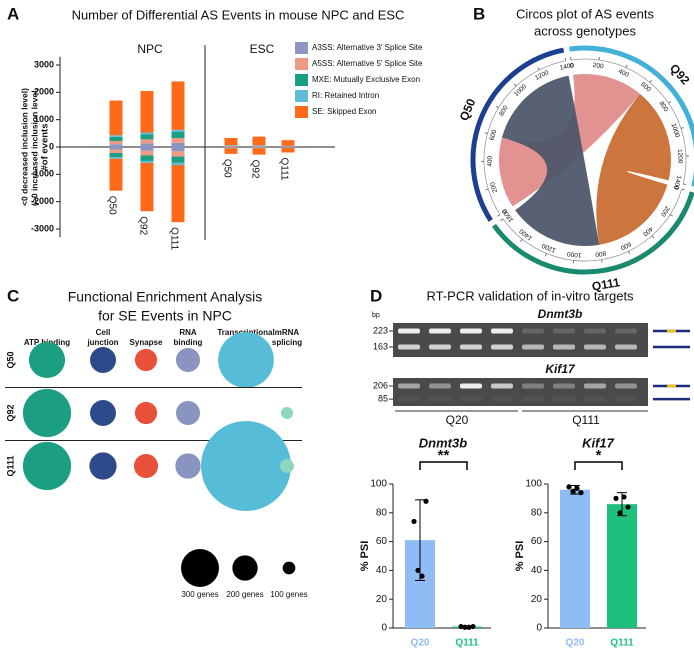 This screenshot has height=653, width=694. Describe the element at coordinates (34, 147) in the screenshot. I see `y-axis-label: (>0 increased inclusion level,` at that location.